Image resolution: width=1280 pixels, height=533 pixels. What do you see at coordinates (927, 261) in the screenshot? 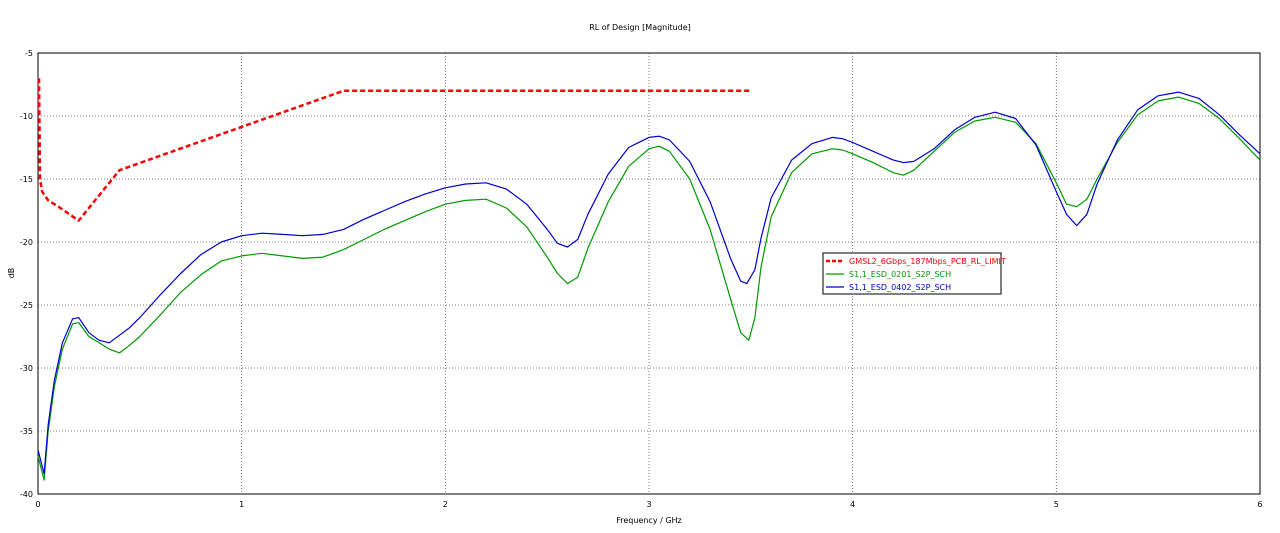
I see `legend-label: GMSL2_6Gbps_187Mbps_PCB_RL_LIMIT` at bounding box center [927, 261].